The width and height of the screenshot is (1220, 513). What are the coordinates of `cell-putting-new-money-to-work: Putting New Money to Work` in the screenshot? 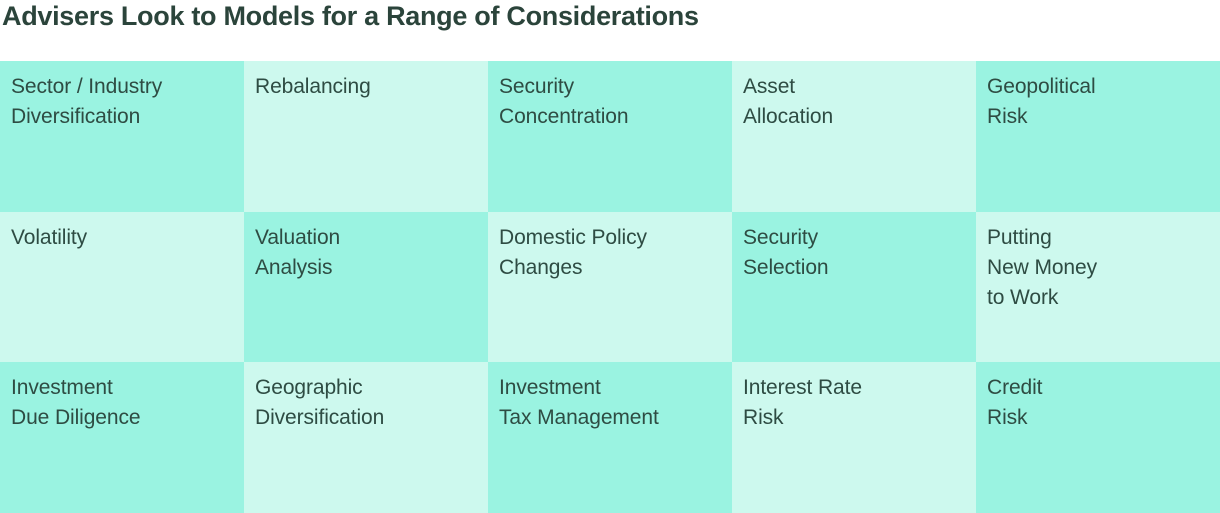 It's located at (1098, 287).